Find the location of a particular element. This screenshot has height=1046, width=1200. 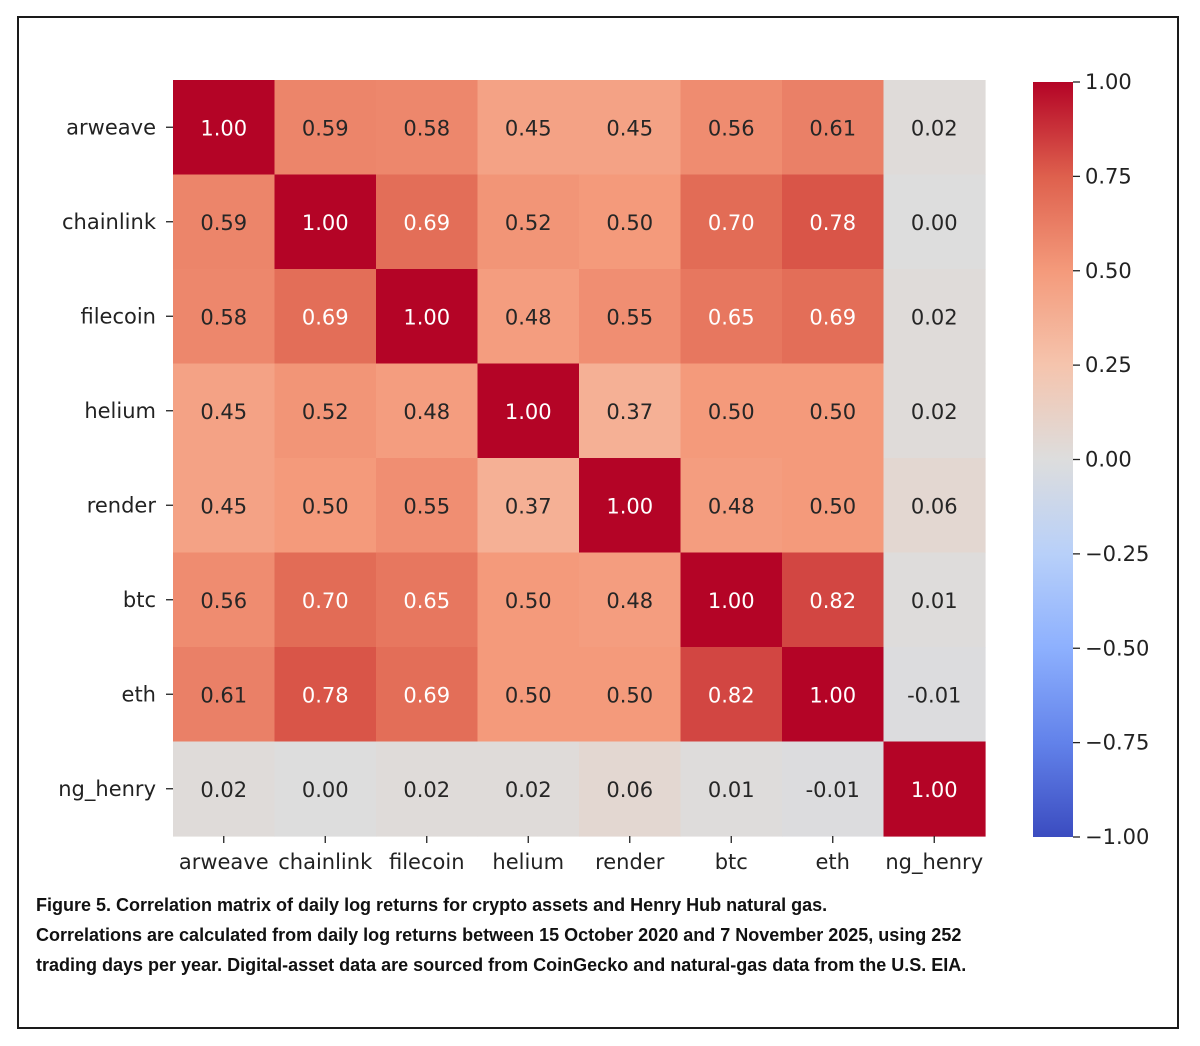

colorbar-gradient is located at coordinates (1053, 459).